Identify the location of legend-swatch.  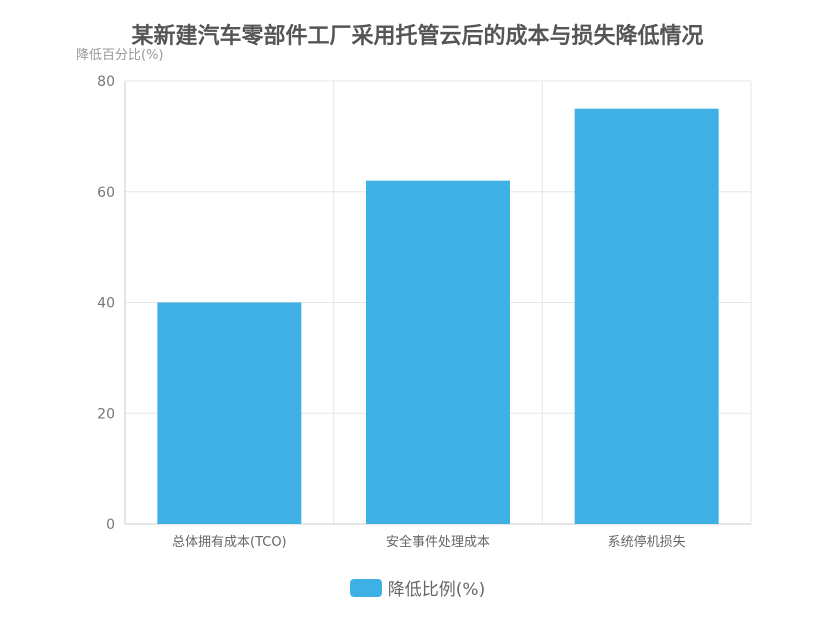
(365, 587).